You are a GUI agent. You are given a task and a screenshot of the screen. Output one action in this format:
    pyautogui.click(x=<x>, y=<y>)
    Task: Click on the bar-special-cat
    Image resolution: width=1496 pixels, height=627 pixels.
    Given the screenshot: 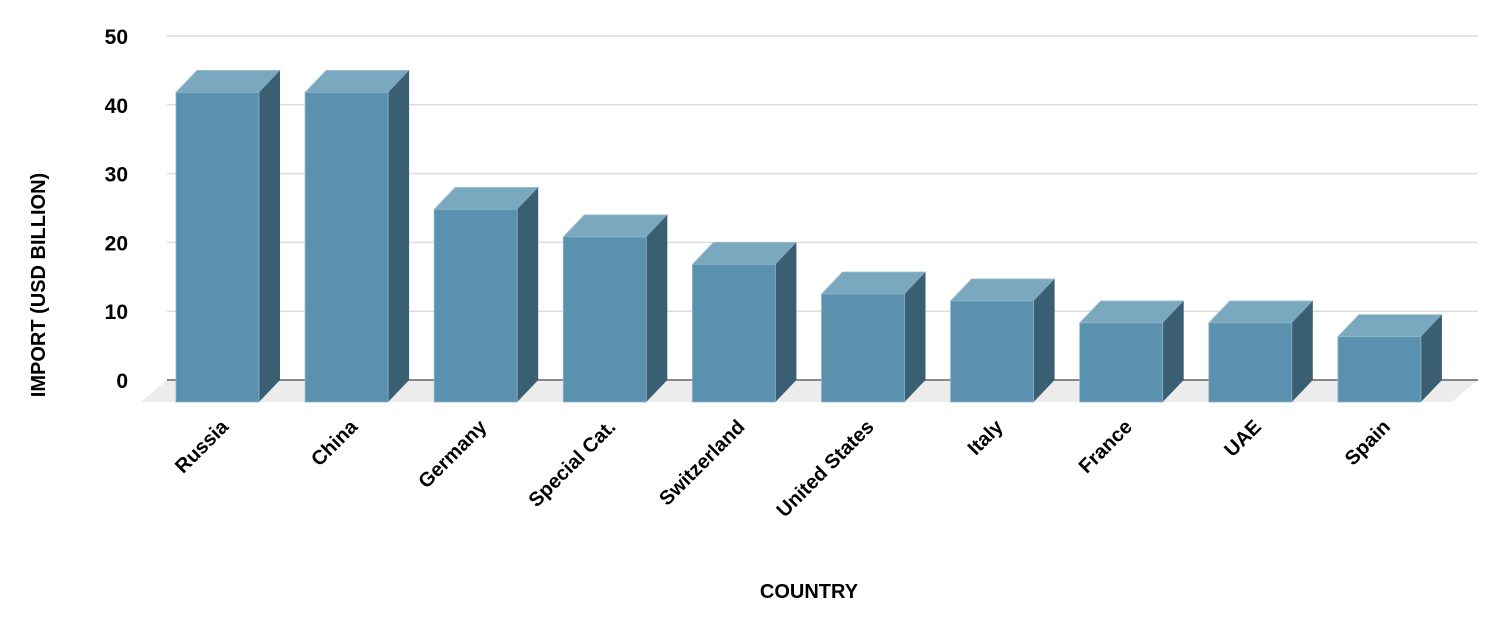 What is the action you would take?
    pyautogui.click(x=615, y=308)
    